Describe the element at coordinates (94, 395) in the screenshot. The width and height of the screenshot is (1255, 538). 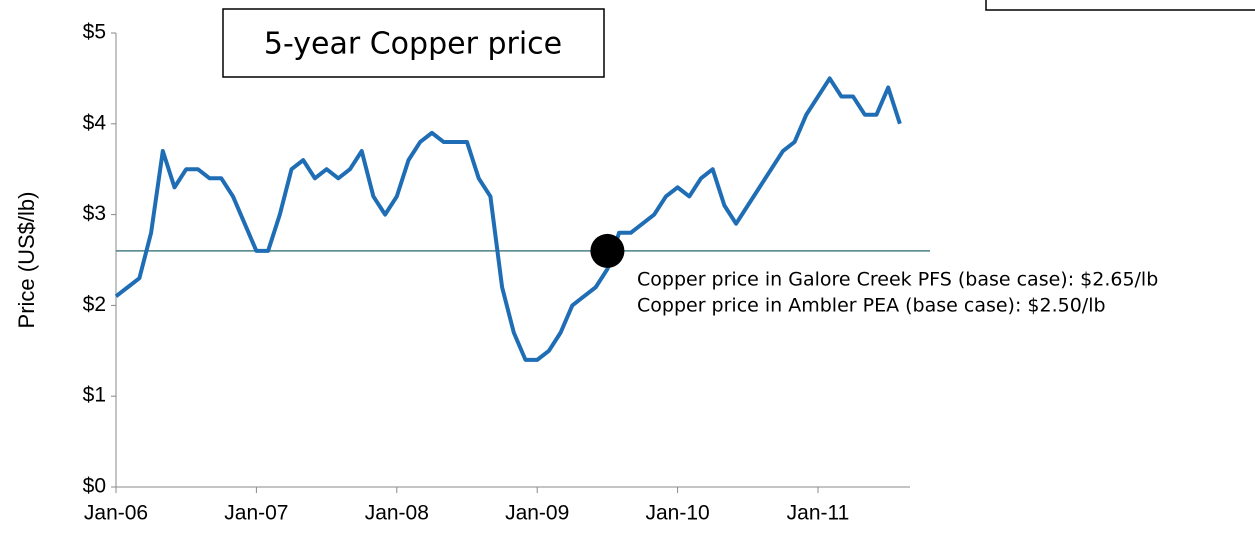
I see `y-tick-label: $1` at that location.